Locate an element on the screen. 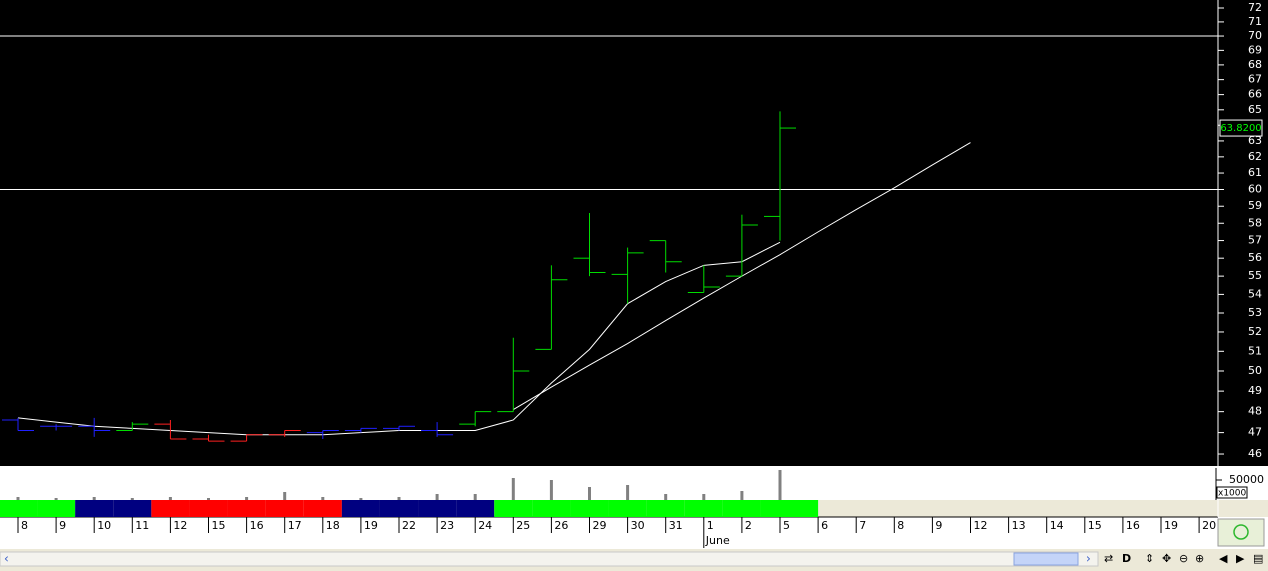 Image resolution: width=1268 pixels, height=571 pixels. scroll-right: › is located at coordinates (1088, 559).